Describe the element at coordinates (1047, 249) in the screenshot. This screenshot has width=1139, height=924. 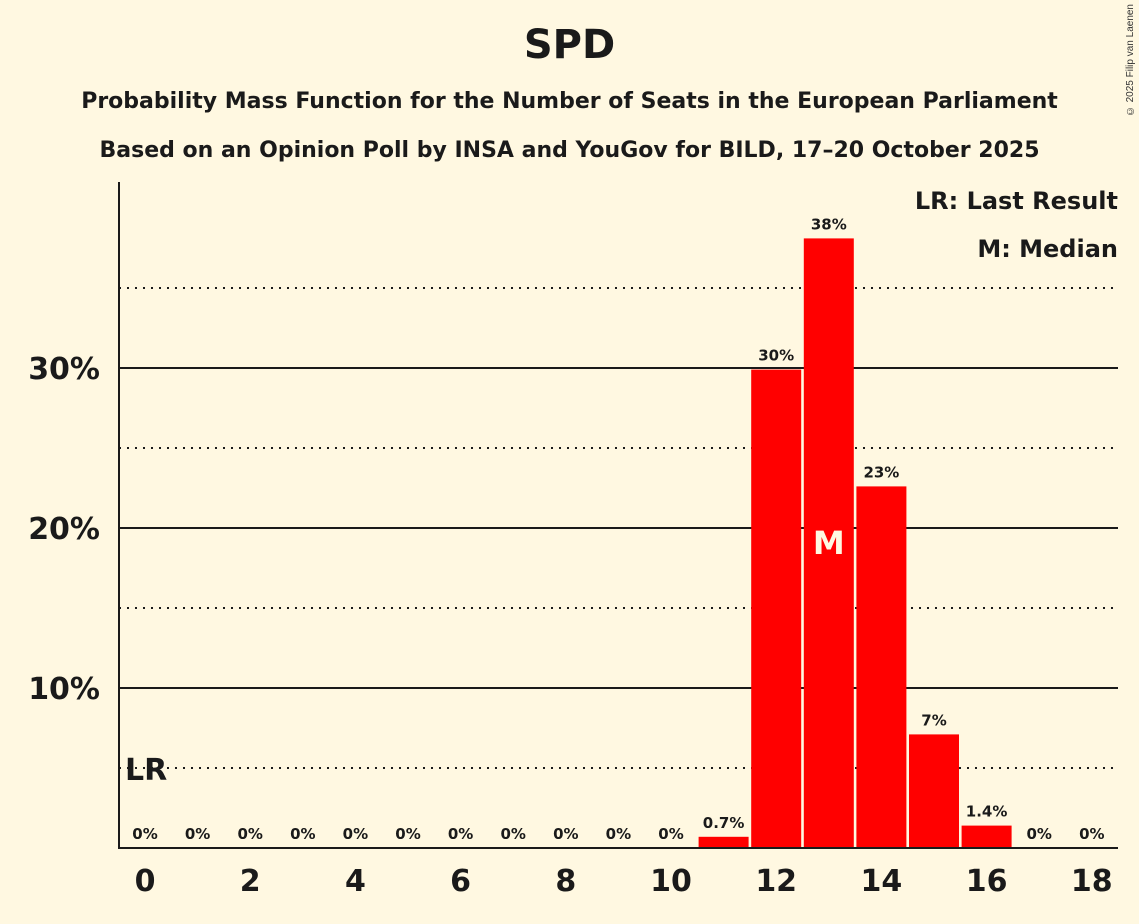
I see `legend-median: M: Median` at that location.